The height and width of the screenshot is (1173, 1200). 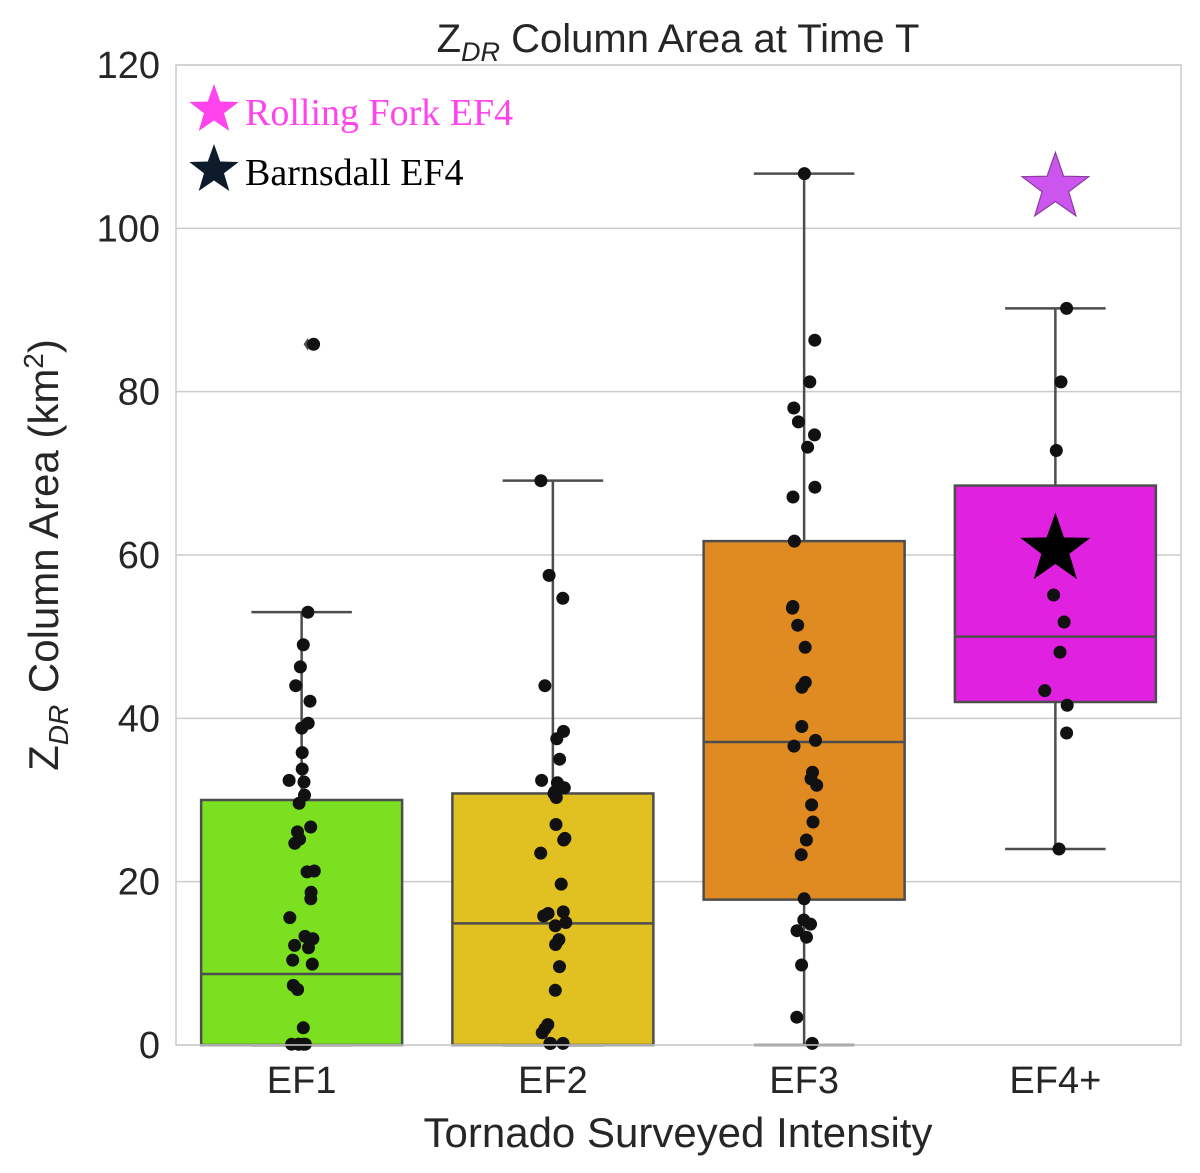 I want to click on x-tick-label: EF4+, so click(x=1055, y=1081).